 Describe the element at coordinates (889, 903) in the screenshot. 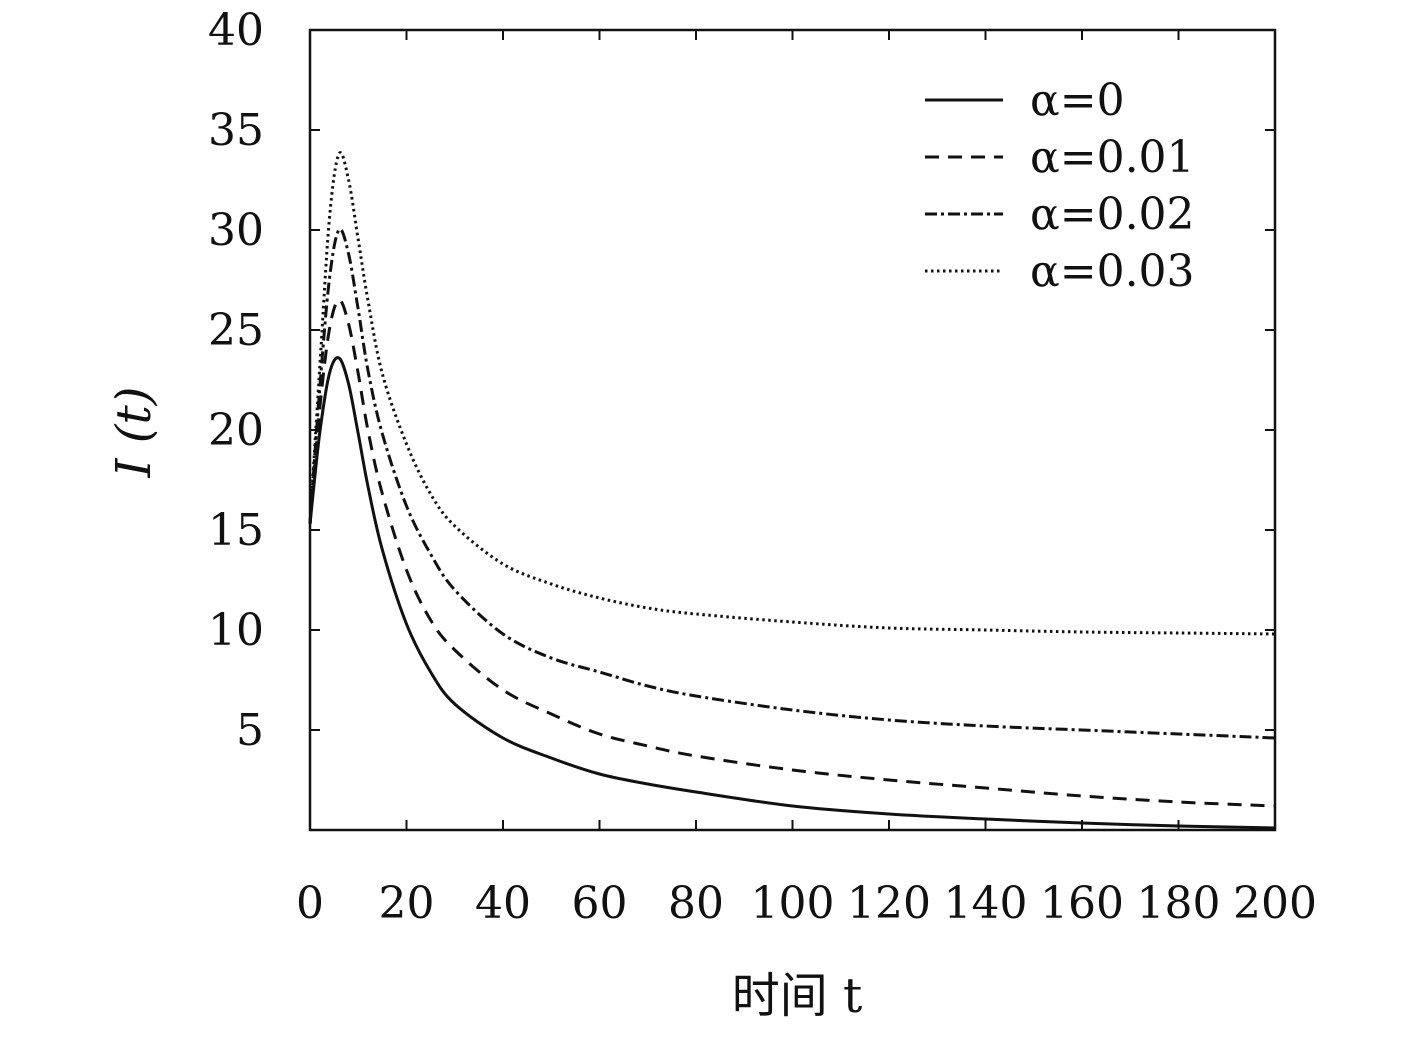

I see `x-tick-label: 120` at that location.